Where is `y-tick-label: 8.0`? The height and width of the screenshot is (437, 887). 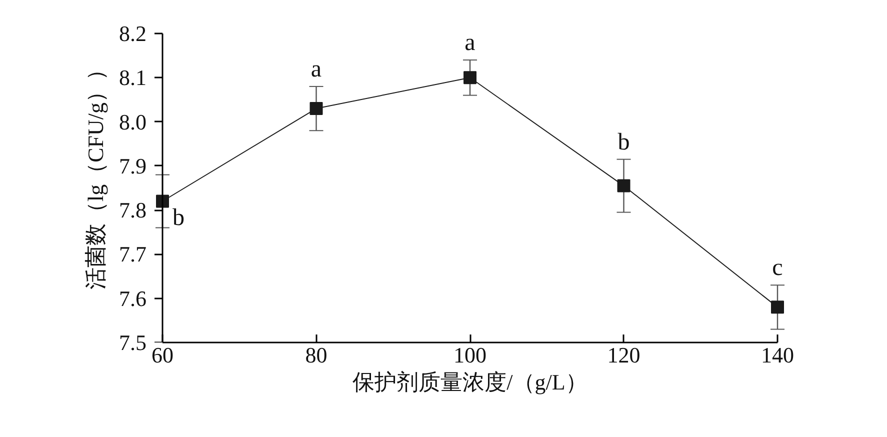 y-tick-label: 8.0 is located at coordinates (132, 121).